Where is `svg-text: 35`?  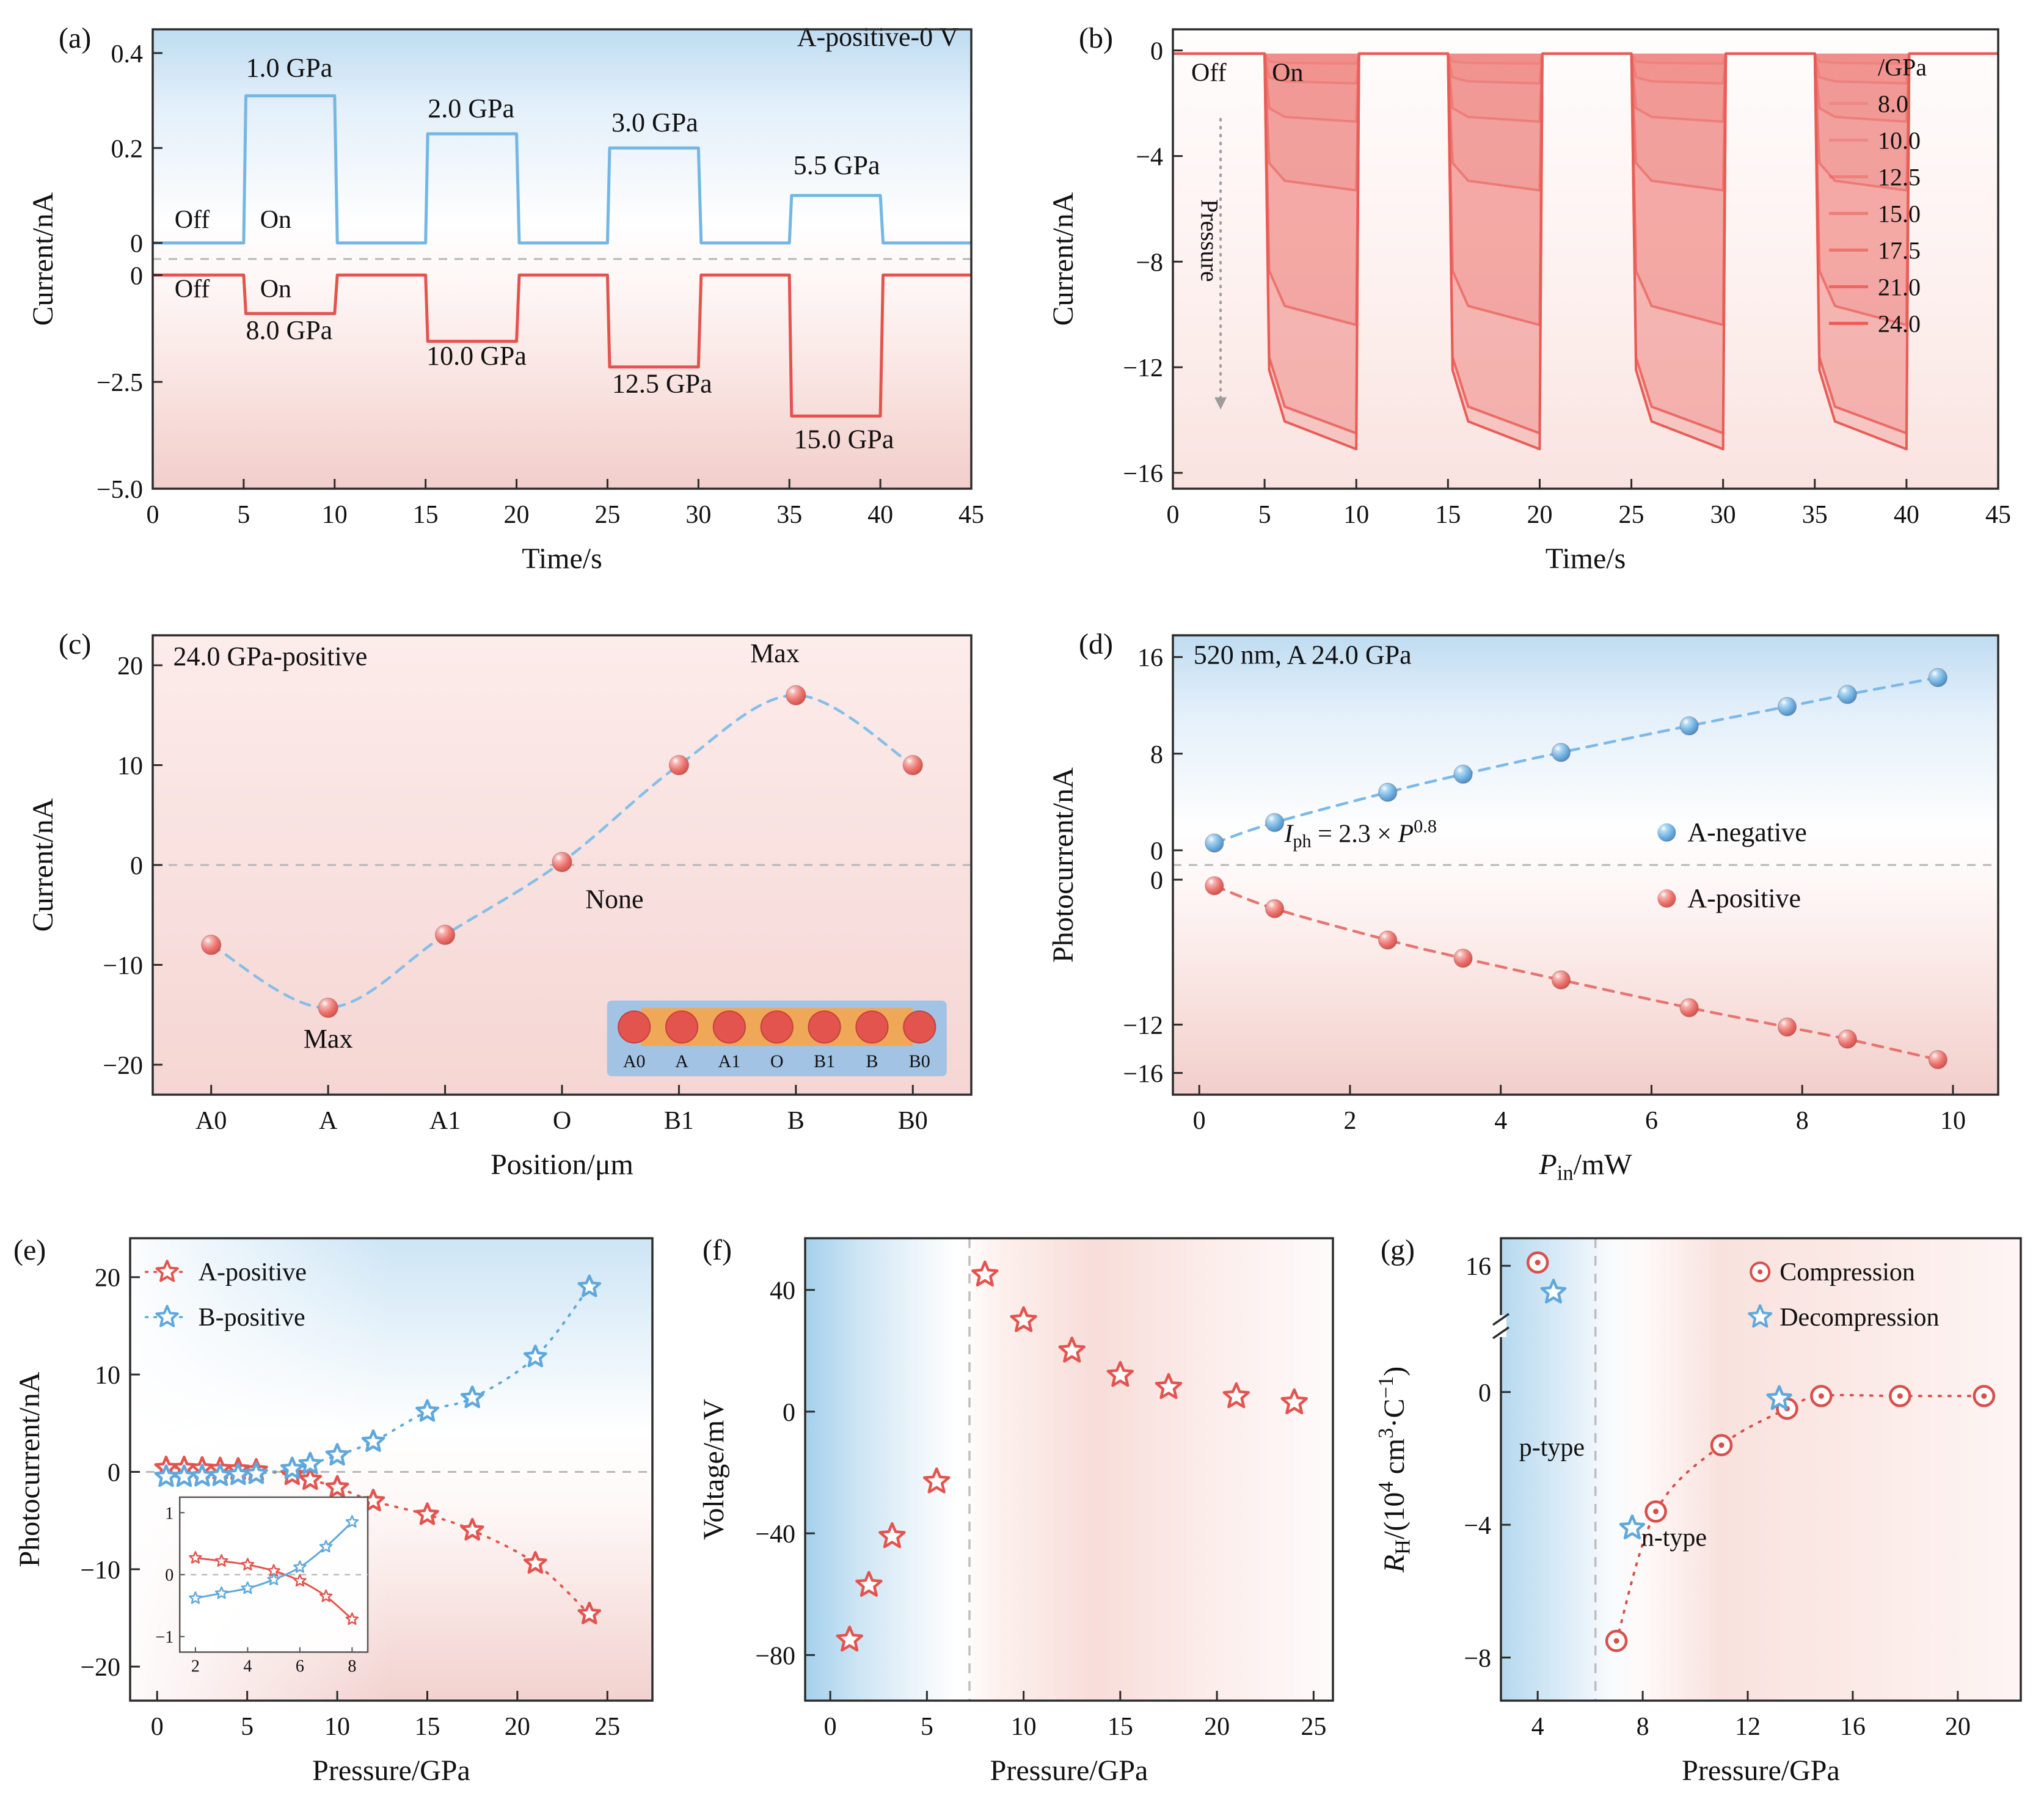 svg-text: 35 is located at coordinates (789, 515).